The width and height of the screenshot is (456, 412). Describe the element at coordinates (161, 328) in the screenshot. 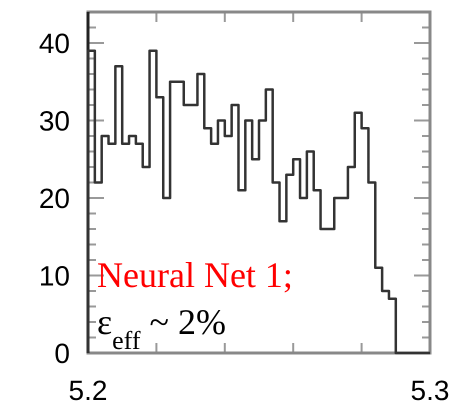

I see `annotation: ε$_{eff}$ ~ 2%` at that location.